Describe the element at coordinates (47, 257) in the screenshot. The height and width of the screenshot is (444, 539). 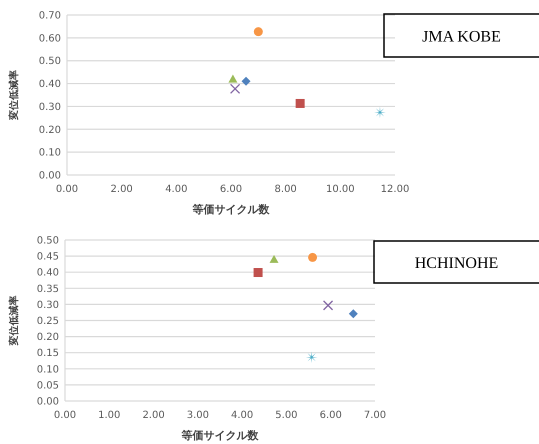
I see `y-tick-label: 0.45` at that location.